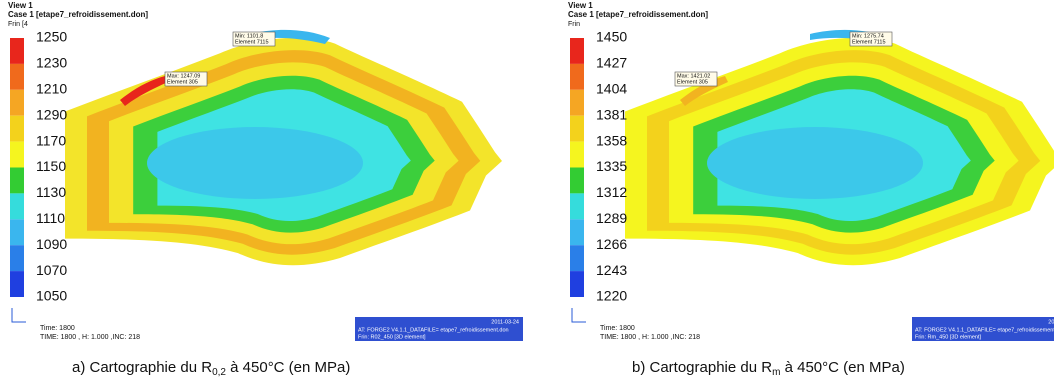 This screenshot has height=381, width=1054. Describe the element at coordinates (18, 24) in the screenshot. I see `field-label: Frin [4` at that location.